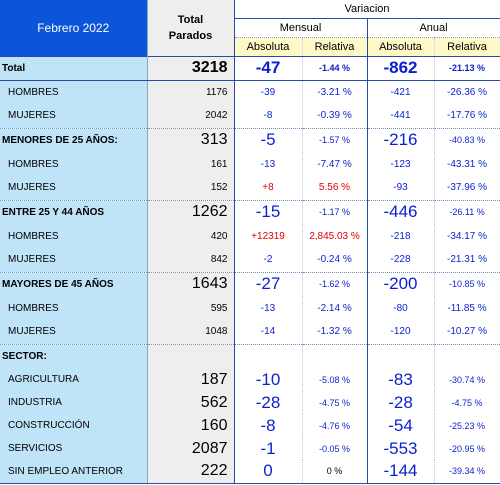 The height and width of the screenshot is (485, 500). Describe the element at coordinates (400, 332) in the screenshot. I see `anual-absoluta: -120` at that location.